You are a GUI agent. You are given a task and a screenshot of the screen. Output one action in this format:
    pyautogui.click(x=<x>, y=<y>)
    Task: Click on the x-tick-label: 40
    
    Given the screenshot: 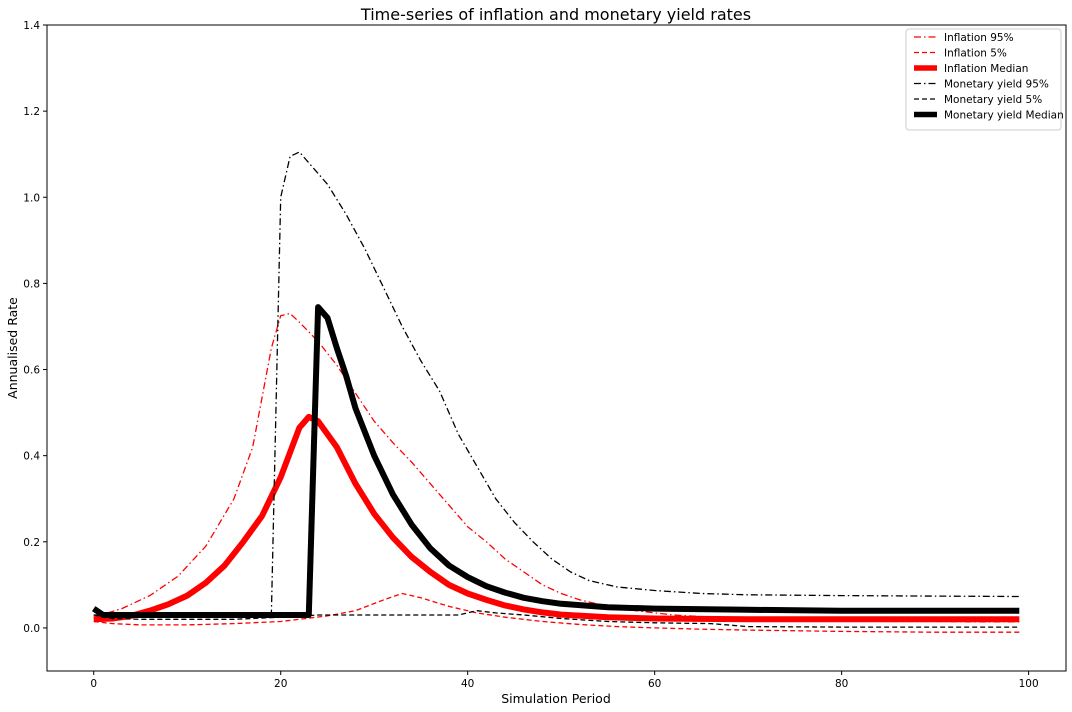 What is the action you would take?
    pyautogui.click(x=467, y=684)
    